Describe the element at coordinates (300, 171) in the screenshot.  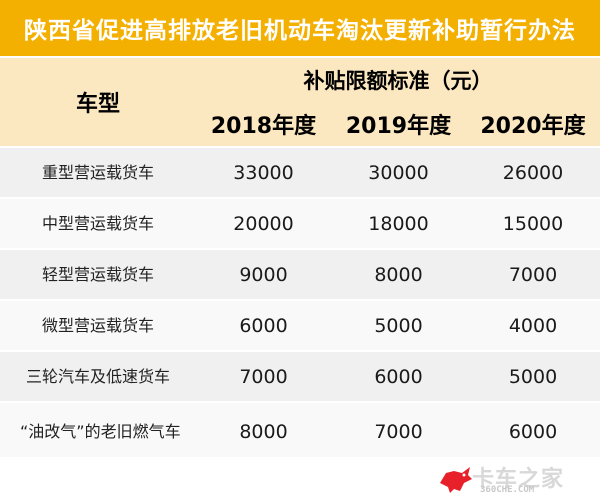
I see `table-row: 重型营运载货车 33000 30000 26000` at that location.